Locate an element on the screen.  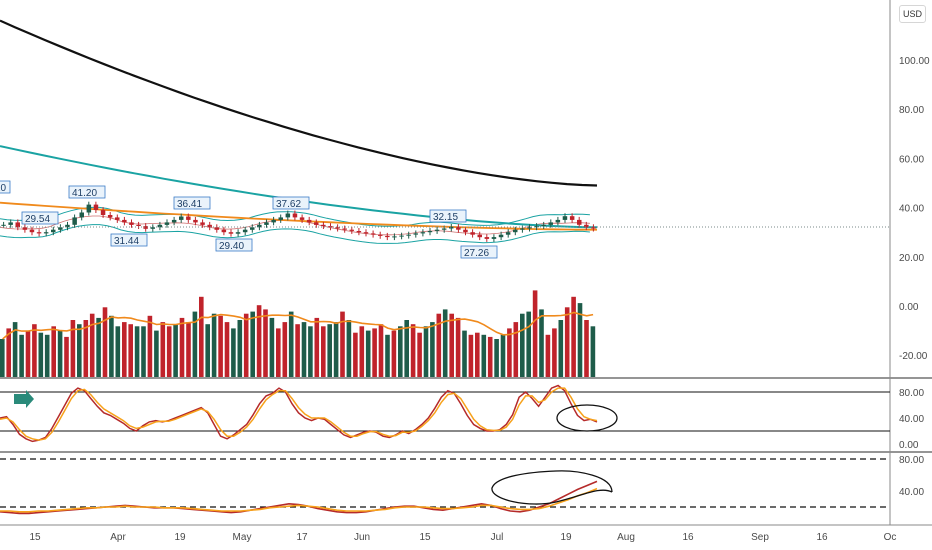
callout-high-label: 41.20 is located at coordinates (84, 193).